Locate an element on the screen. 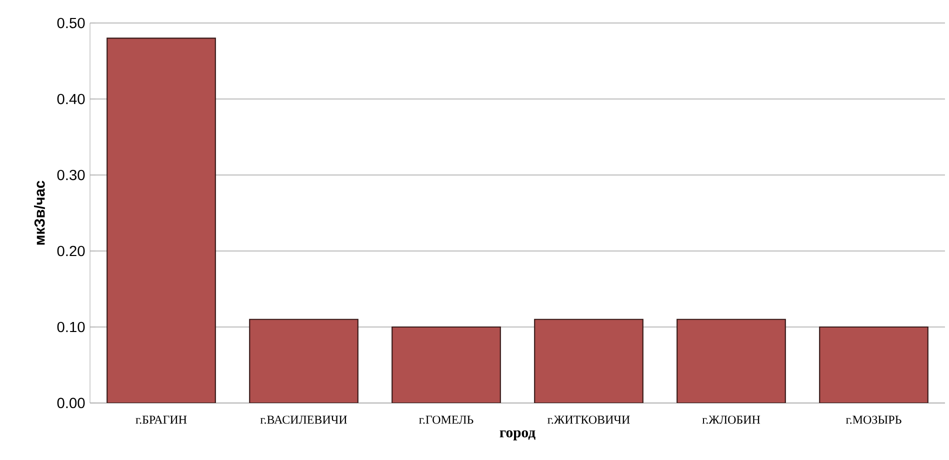 This screenshot has height=460, width=949. y-tick-label: 0.50 is located at coordinates (71, 23).